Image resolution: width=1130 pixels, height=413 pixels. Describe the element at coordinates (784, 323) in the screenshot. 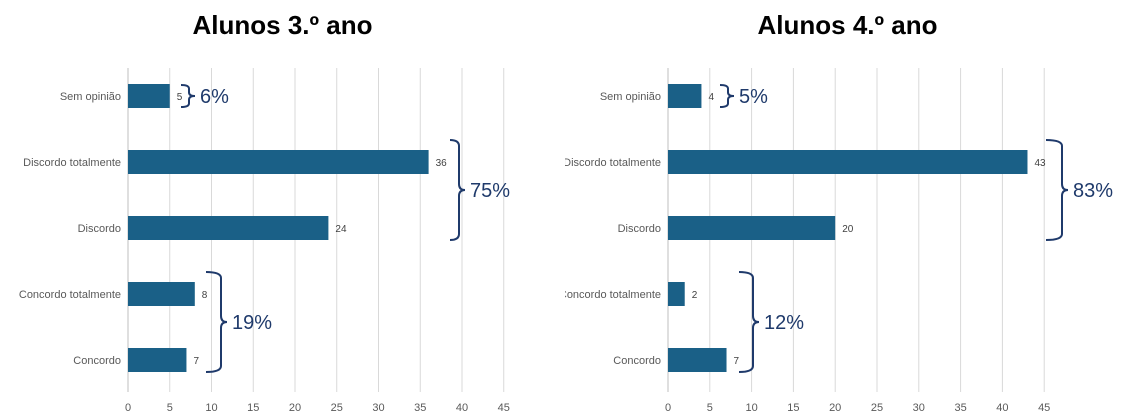

I see `percentage-annotation: 12%` at that location.